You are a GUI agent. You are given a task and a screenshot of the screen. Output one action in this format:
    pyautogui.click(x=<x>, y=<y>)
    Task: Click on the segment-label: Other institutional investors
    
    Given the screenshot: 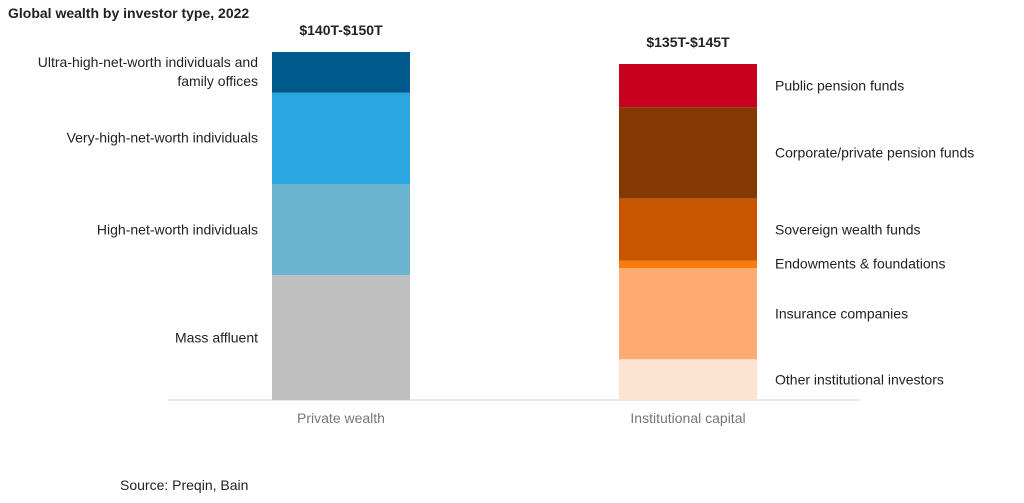 What is the action you would take?
    pyautogui.click(x=859, y=379)
    